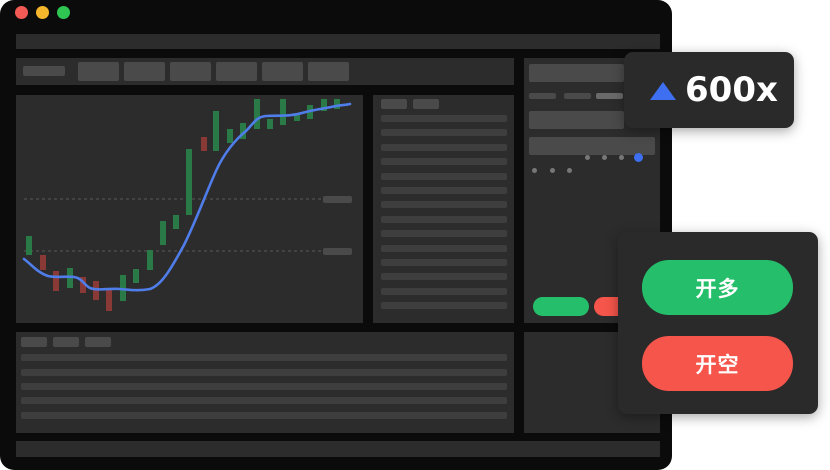 The image size is (830, 470). What do you see at coordinates (338, 449) in the screenshot?
I see `status-bar` at bounding box center [338, 449].